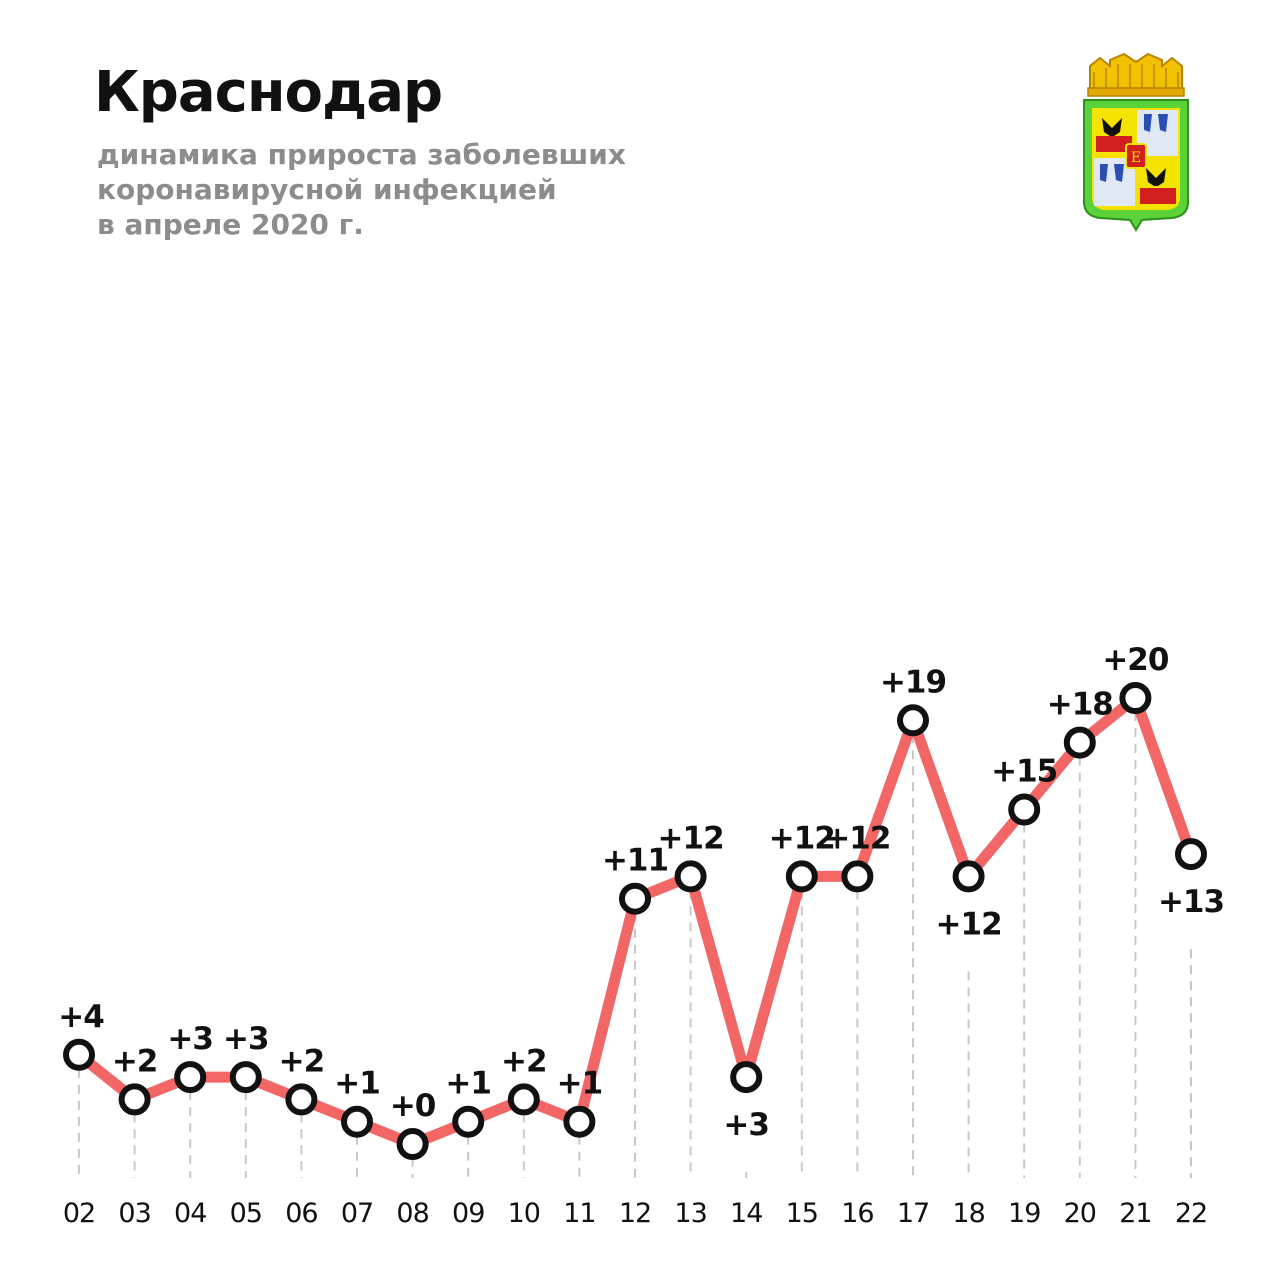 The width and height of the screenshot is (1280, 1280). I want to click on subtitle-line-3: в апреле 2020 г., so click(230, 224).